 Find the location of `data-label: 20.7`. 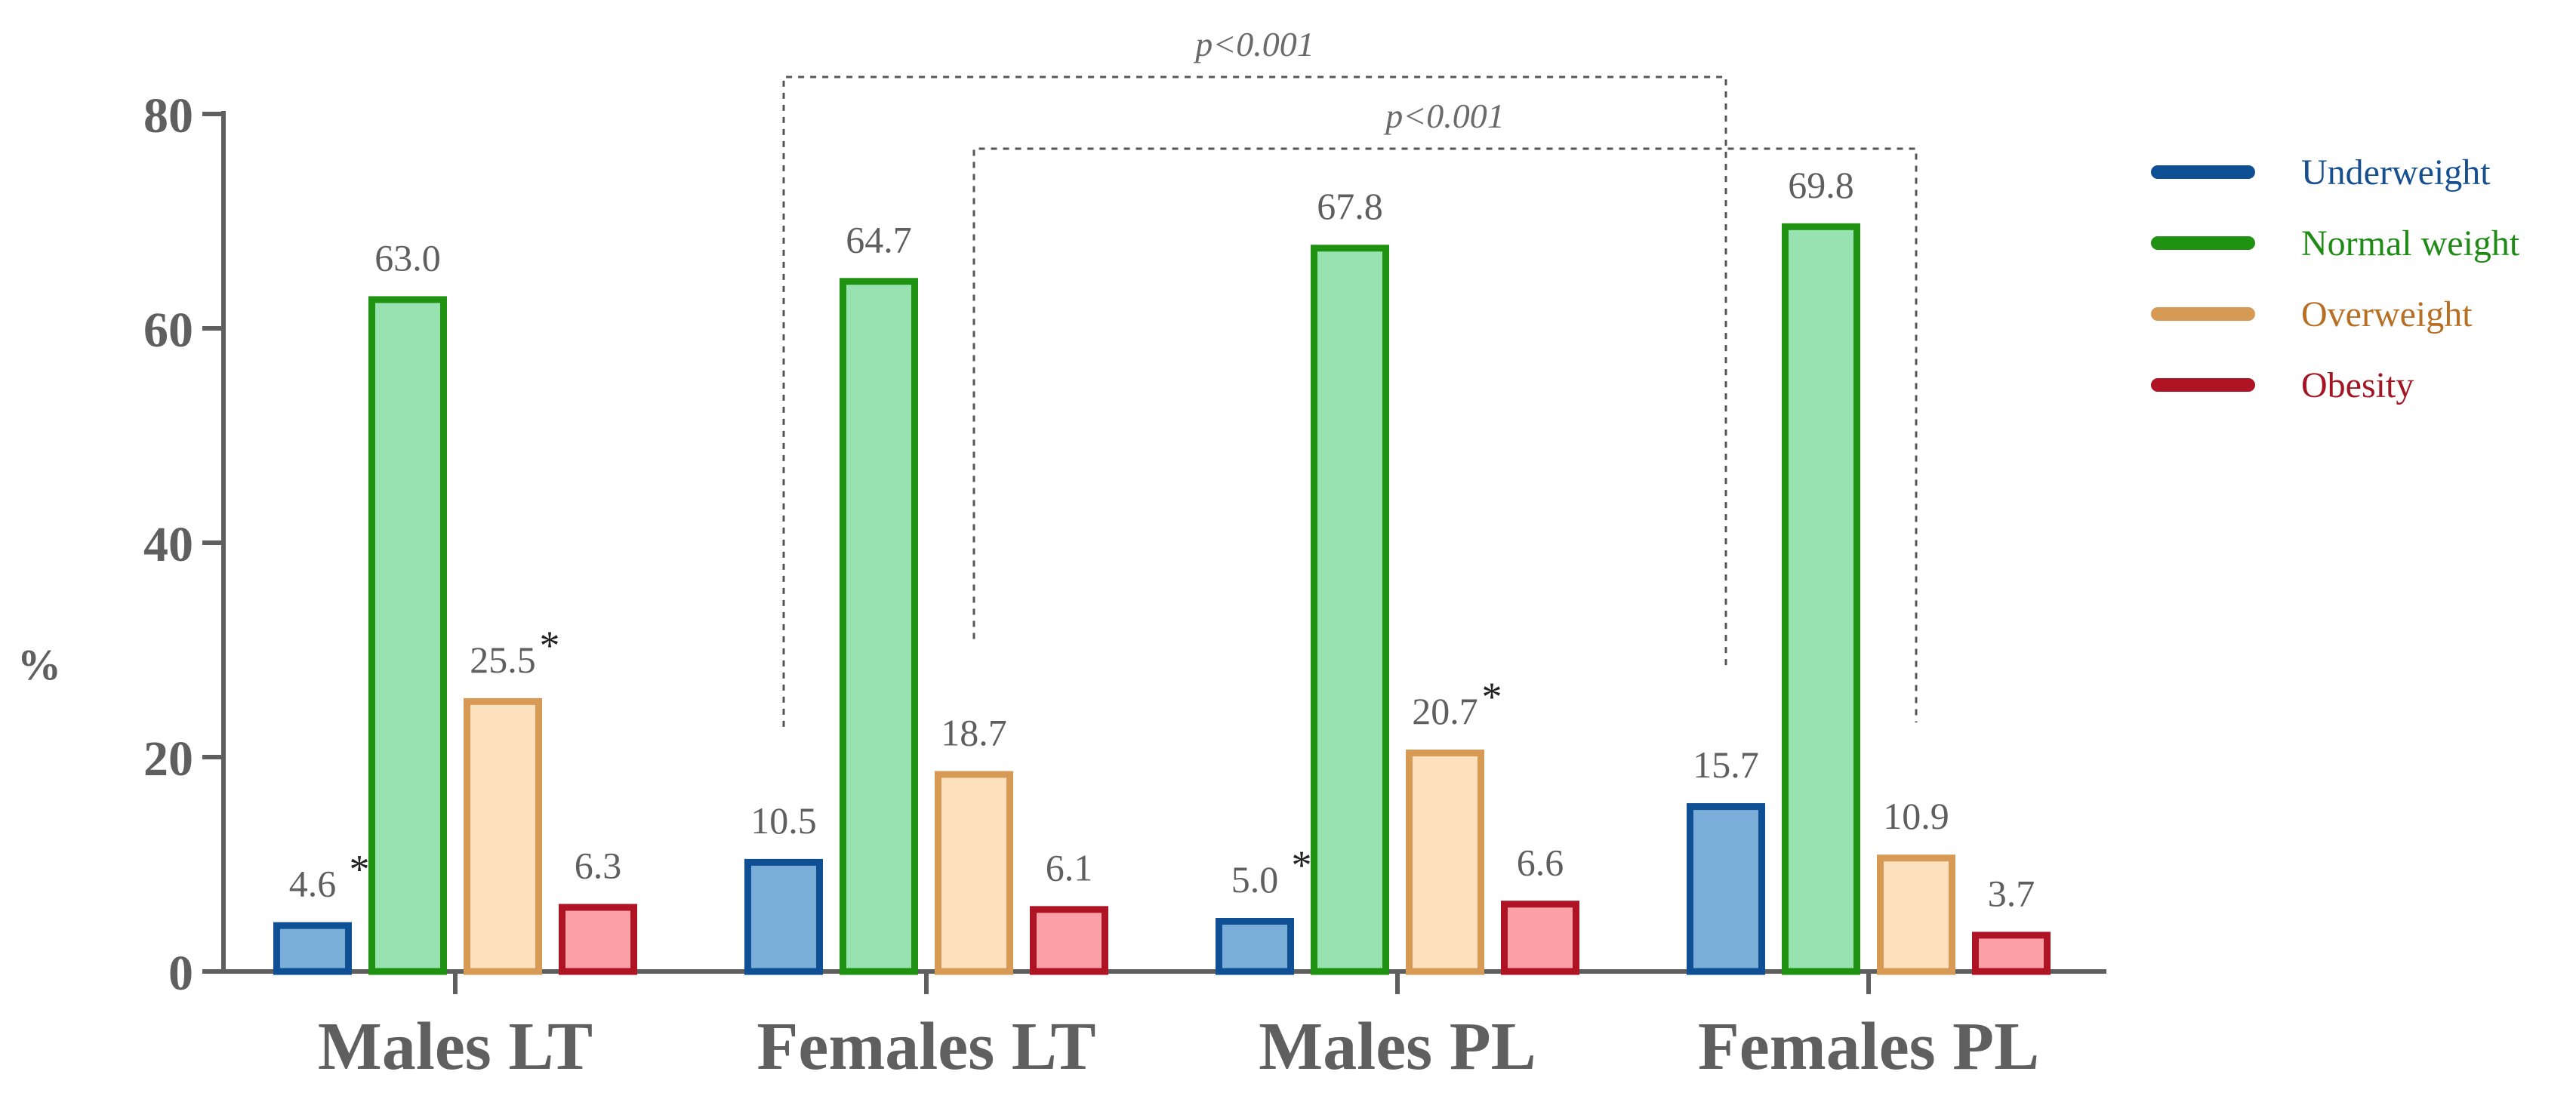

data-label: 20.7 is located at coordinates (1445, 711).